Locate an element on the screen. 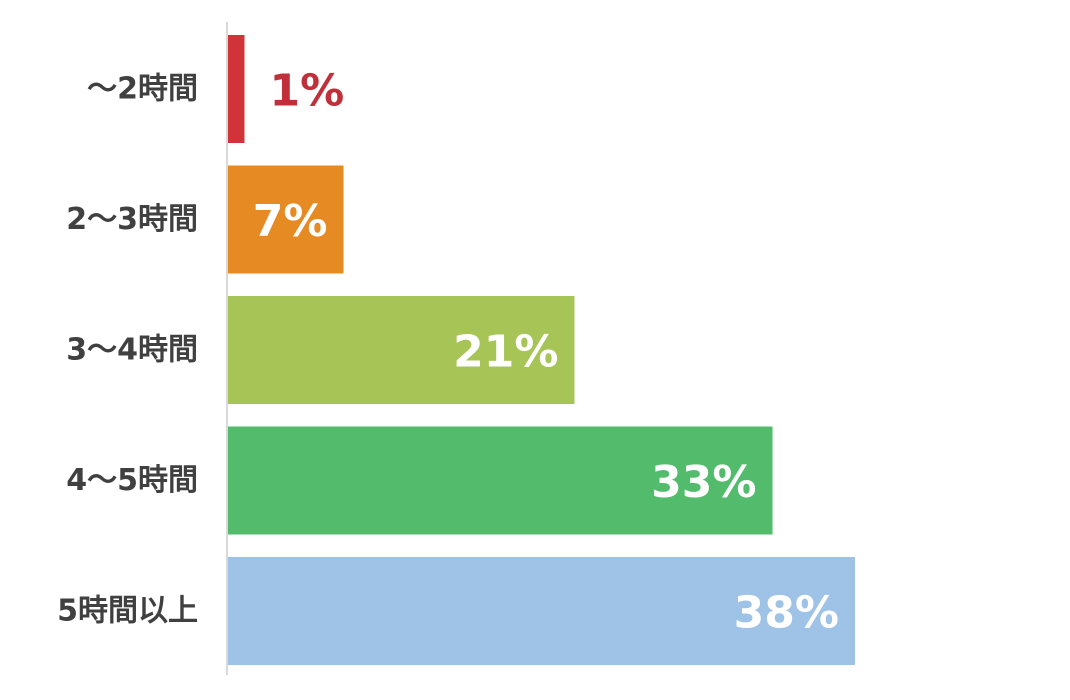  data-label-5: 38% is located at coordinates (786, 613).